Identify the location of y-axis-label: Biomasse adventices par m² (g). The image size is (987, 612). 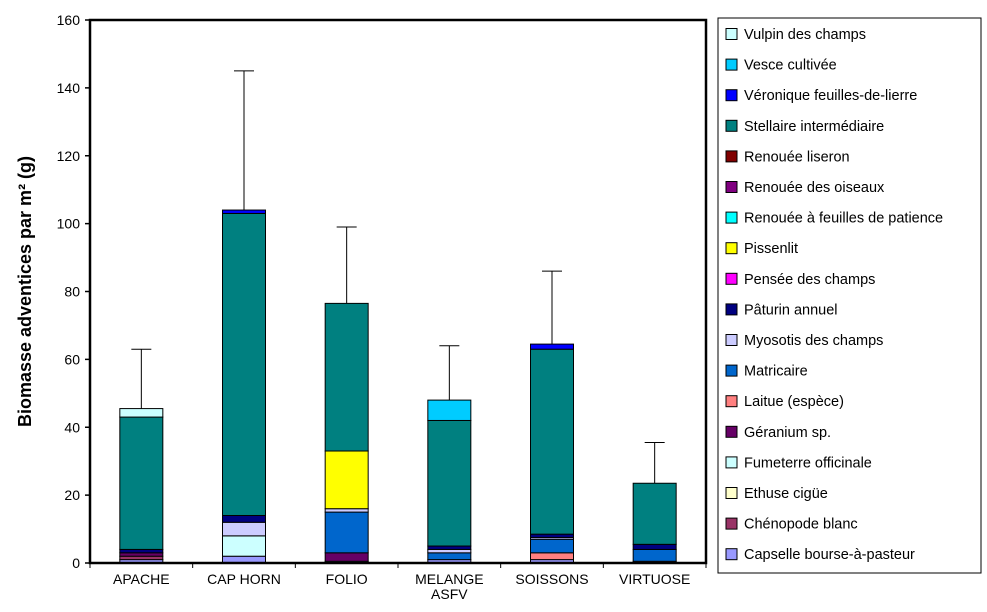
(25, 291).